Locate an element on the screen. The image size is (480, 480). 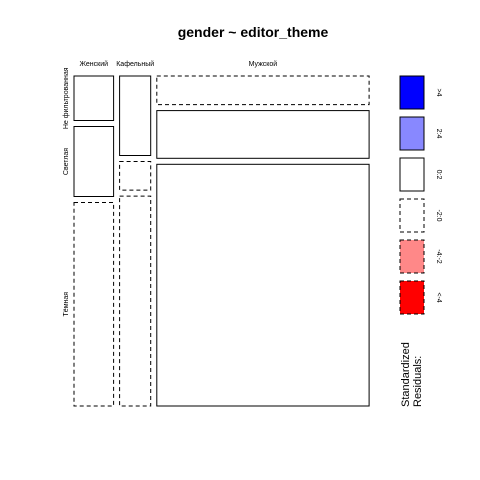
mosaic-cell-кафельный-светлая is located at coordinates (135, 176).